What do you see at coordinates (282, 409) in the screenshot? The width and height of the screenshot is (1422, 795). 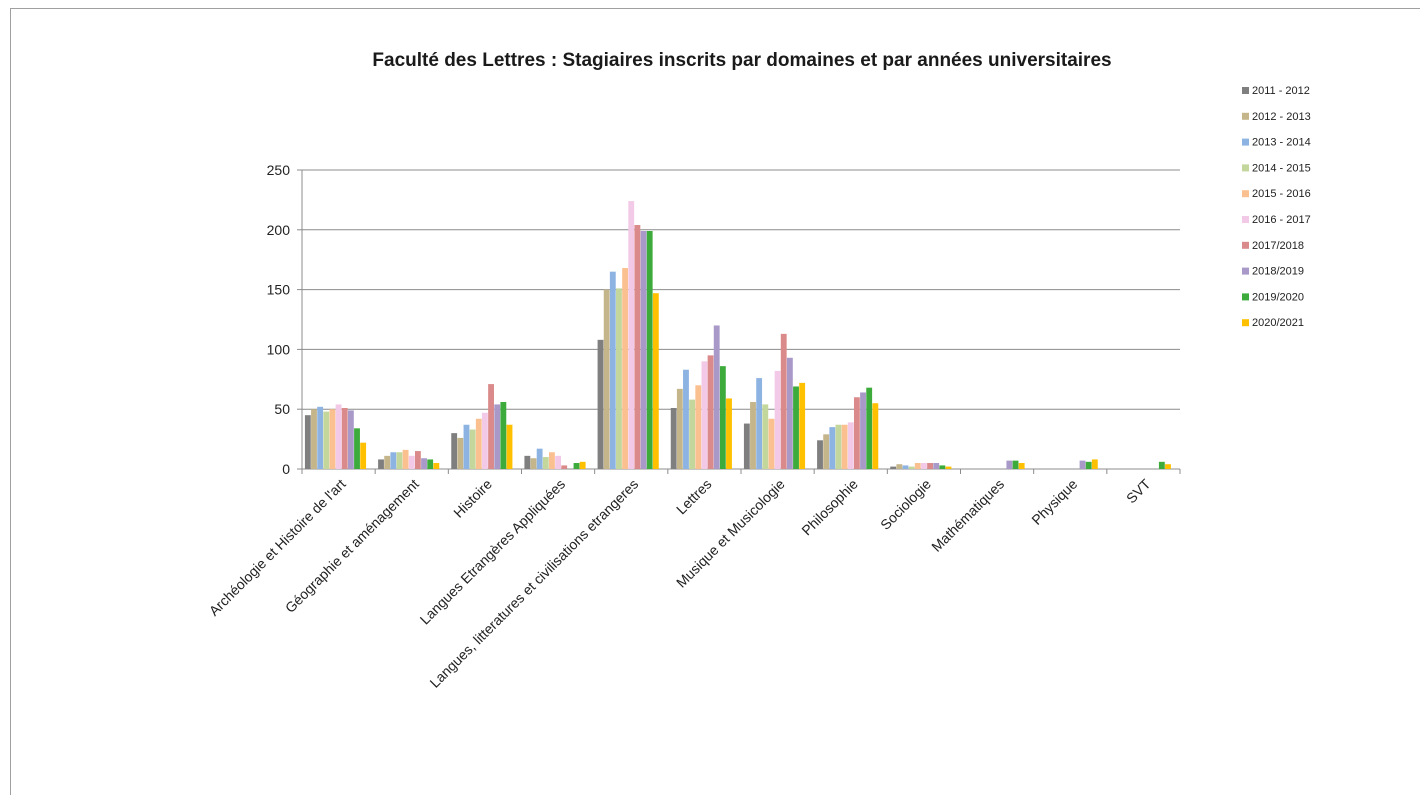 I see `y-tick-label: 50` at bounding box center [282, 409].